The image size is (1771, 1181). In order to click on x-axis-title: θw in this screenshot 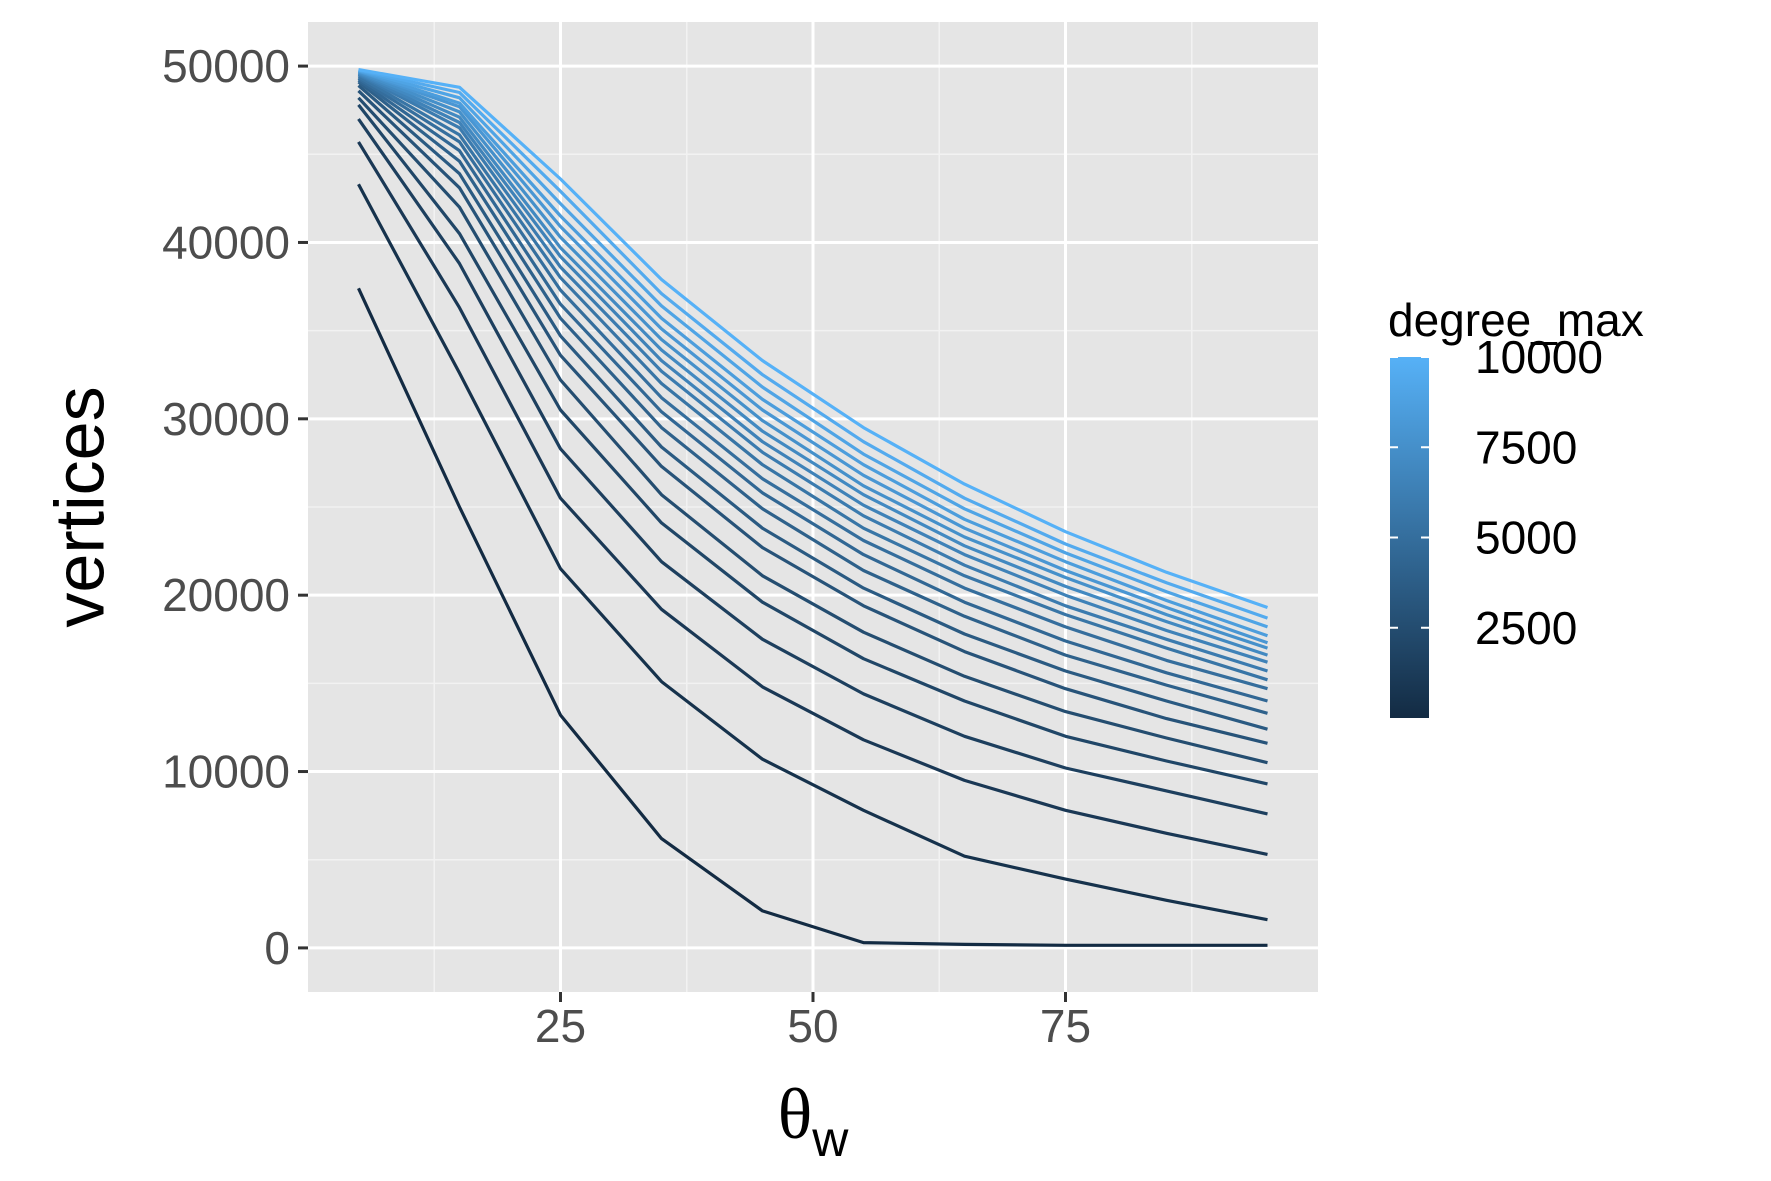, I will do `click(814, 1120)`.